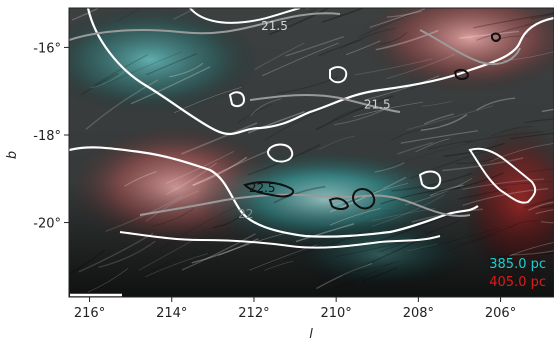  What do you see at coordinates (47, 224) in the screenshot?
I see `y-tick-label: -20°` at bounding box center [47, 224].